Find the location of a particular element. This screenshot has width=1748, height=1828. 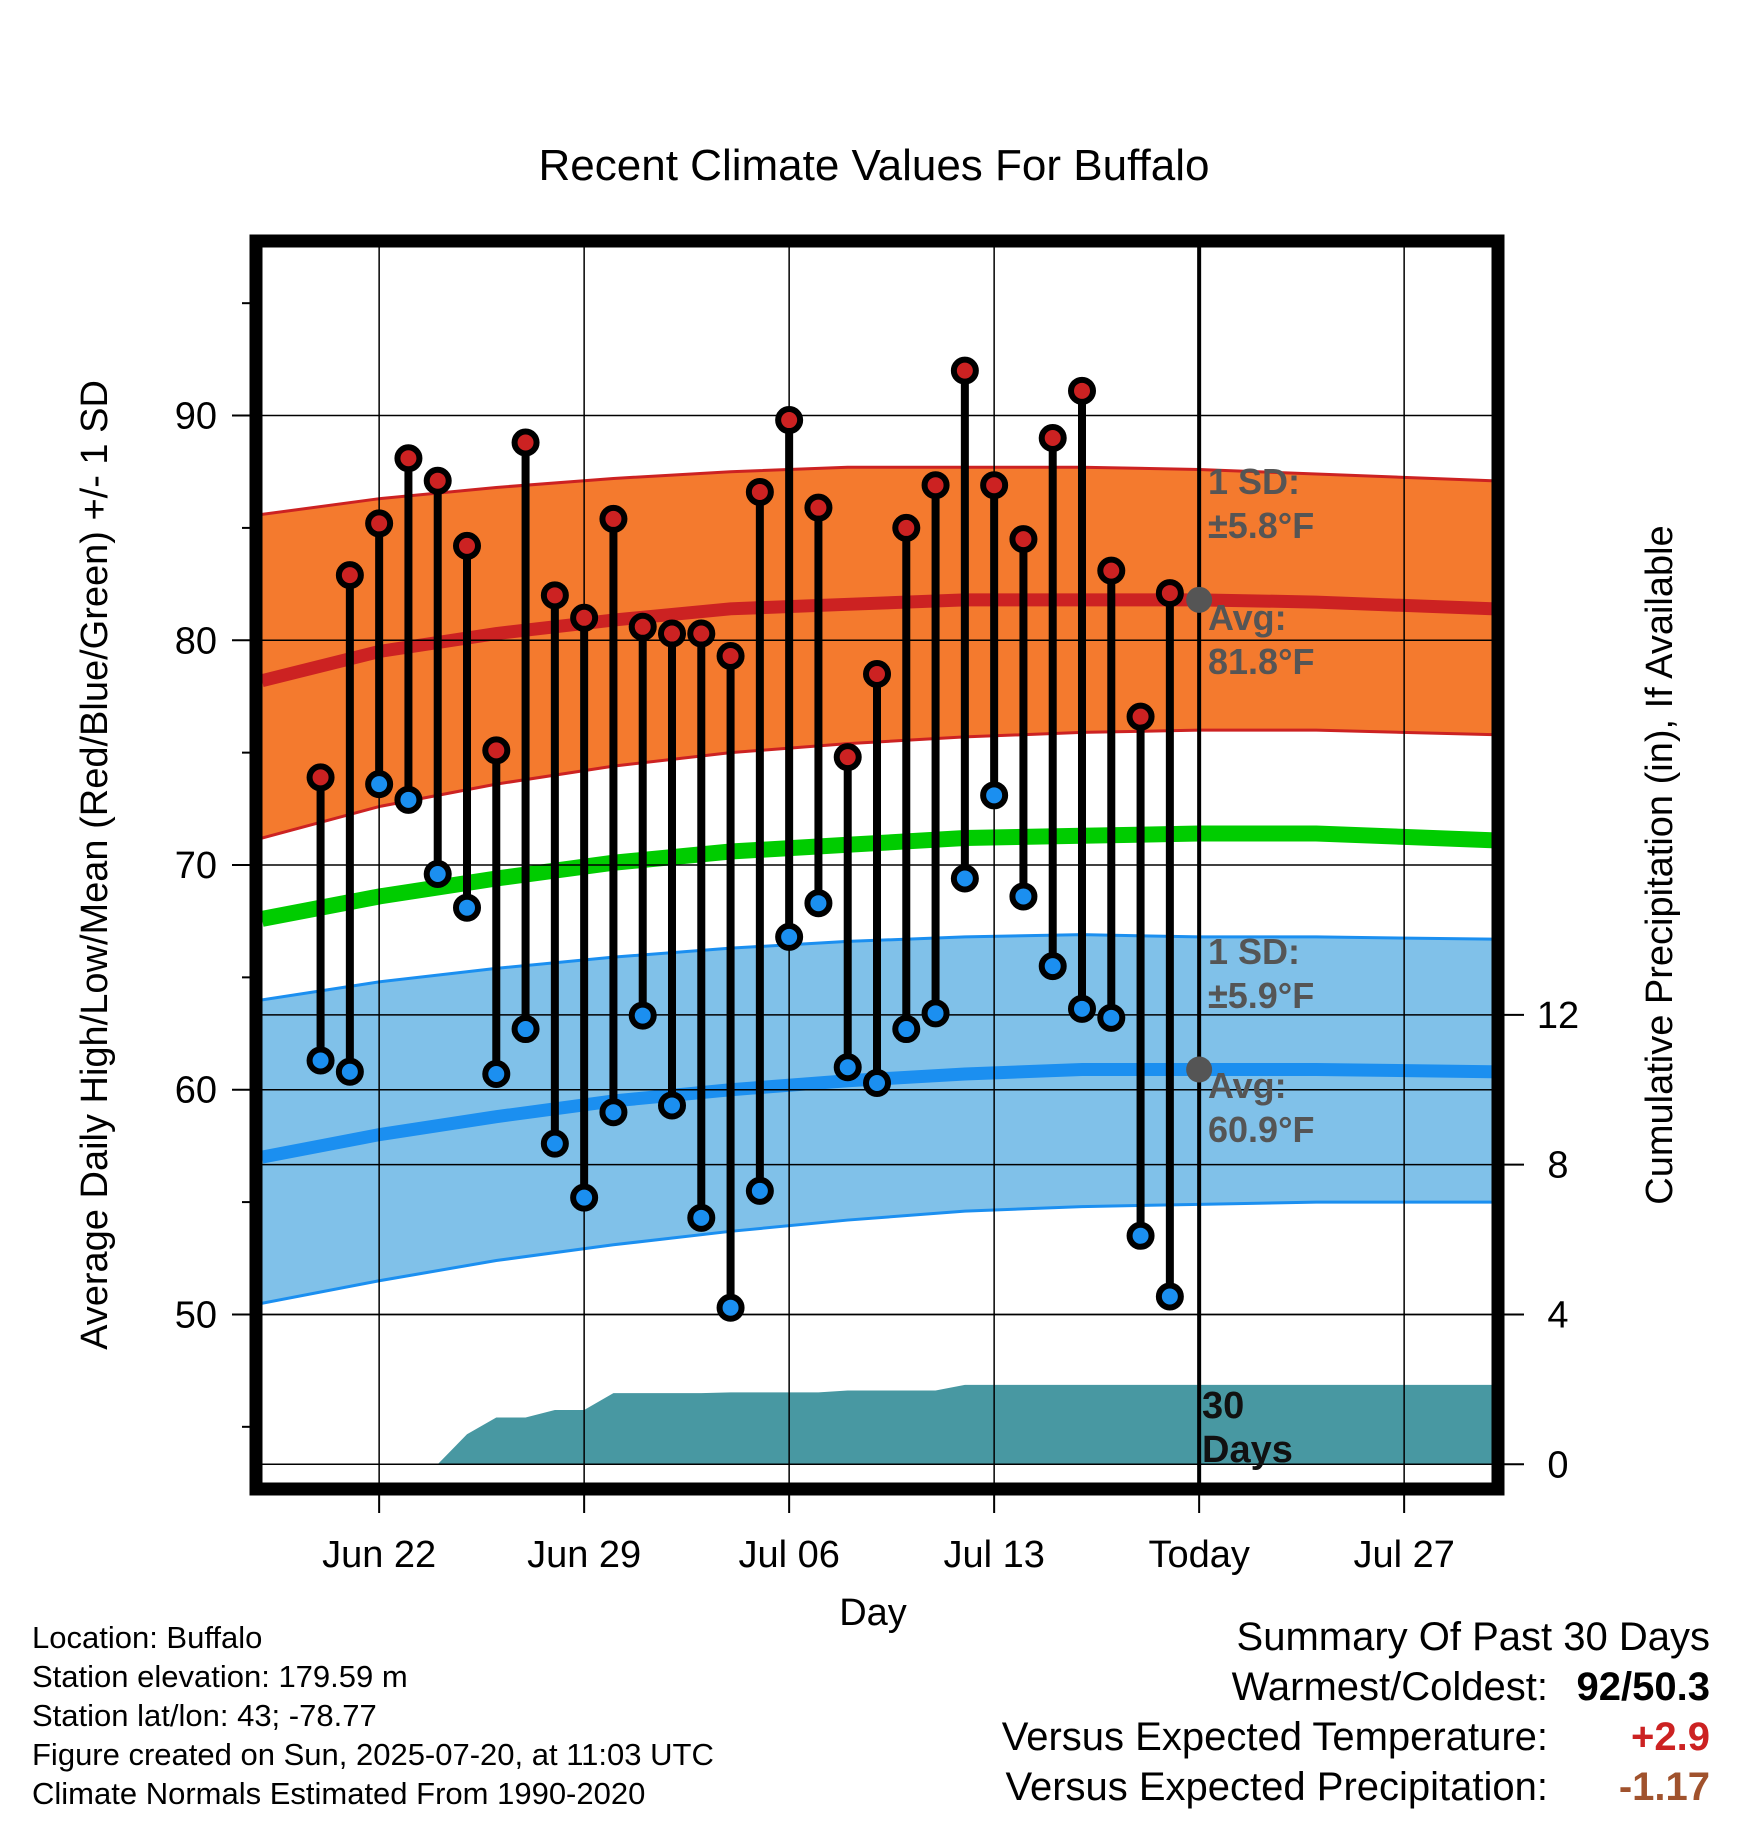

high-avg-annotation: Avg: 81.8°F is located at coordinates (1261, 639).